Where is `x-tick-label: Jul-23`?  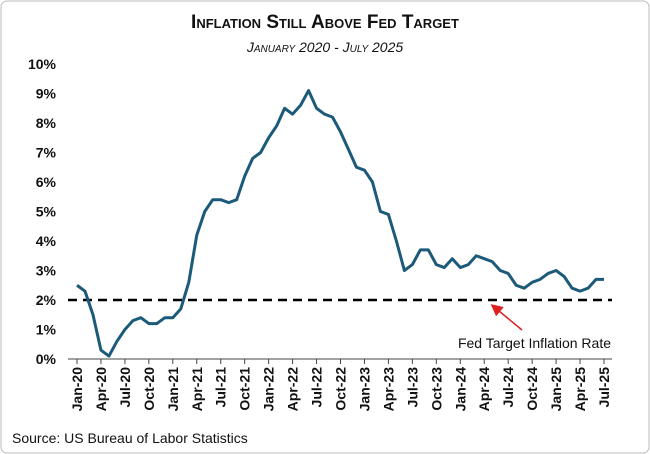
x-tick-label: Jul-23 is located at coordinates (412, 387).